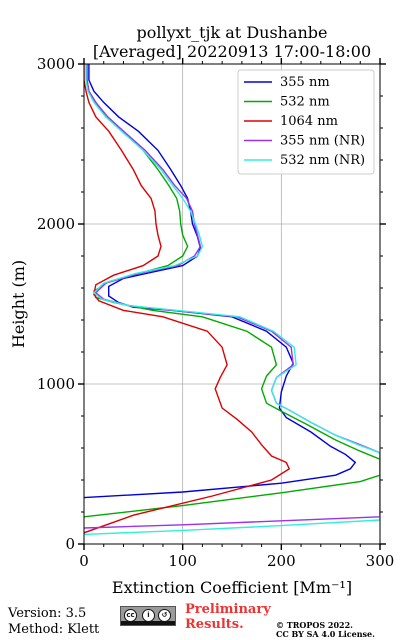  Describe the element at coordinates (214, 624) in the screenshot. I see `preliminary-label-line2: Results.` at that location.